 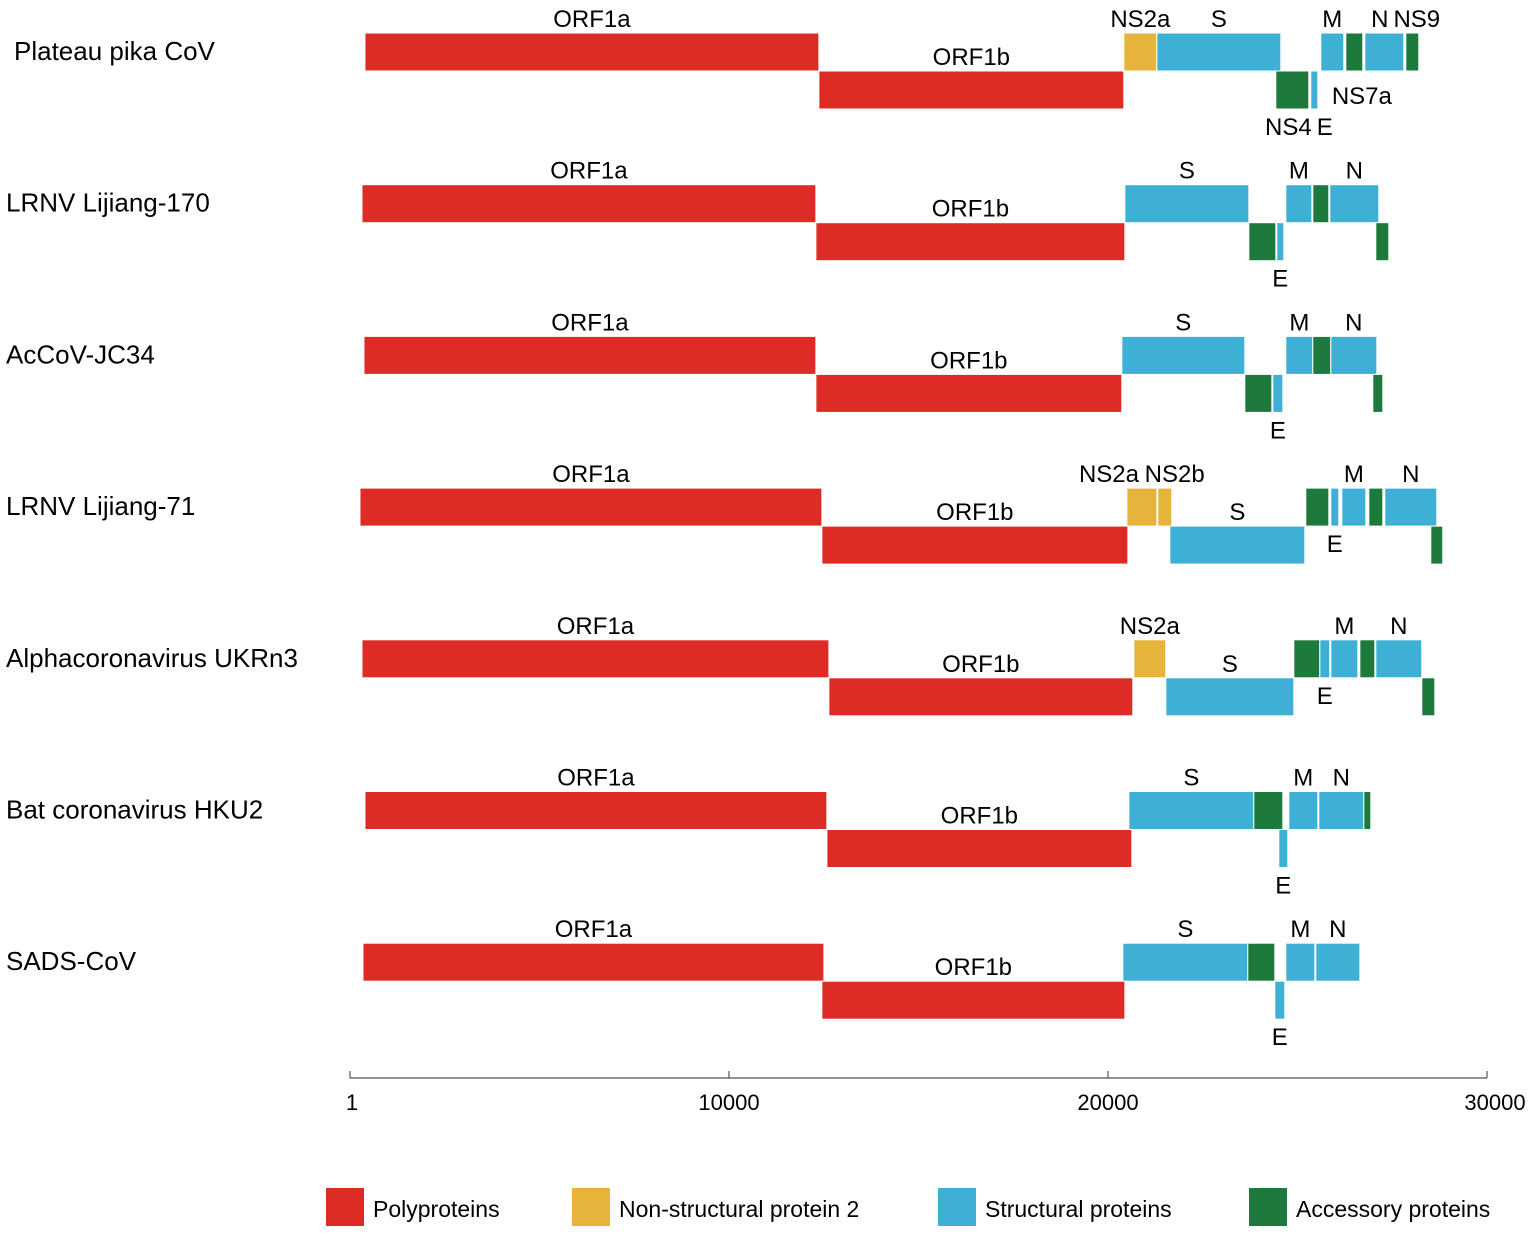 I want to click on legend-swatch-ns2, so click(x=591, y=1207).